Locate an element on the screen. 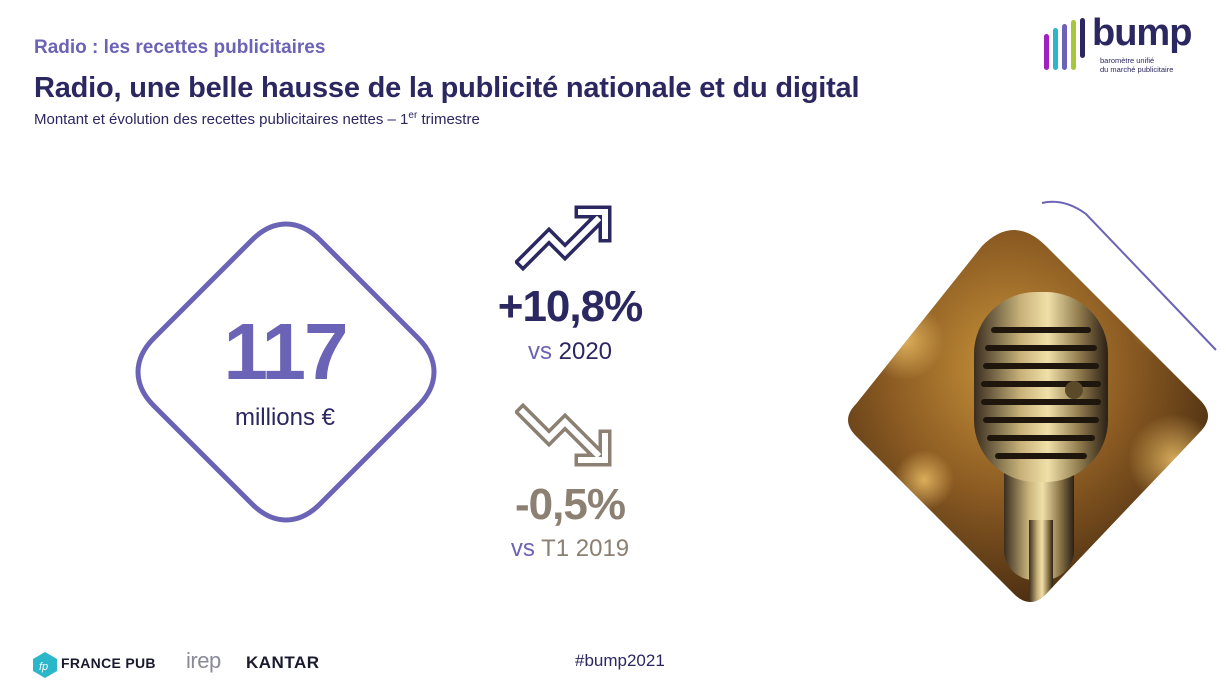 The image size is (1222, 688). france-pub-logo-icon: fp is located at coordinates (45, 665).